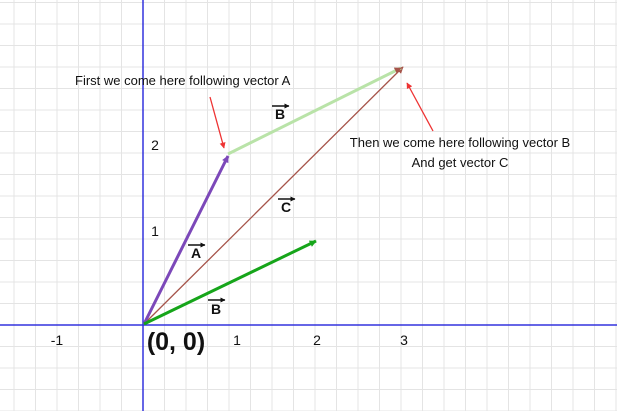 This screenshot has height=416, width=617. Describe the element at coordinates (57, 340) in the screenshot. I see `x-tick-label: -1` at that location.